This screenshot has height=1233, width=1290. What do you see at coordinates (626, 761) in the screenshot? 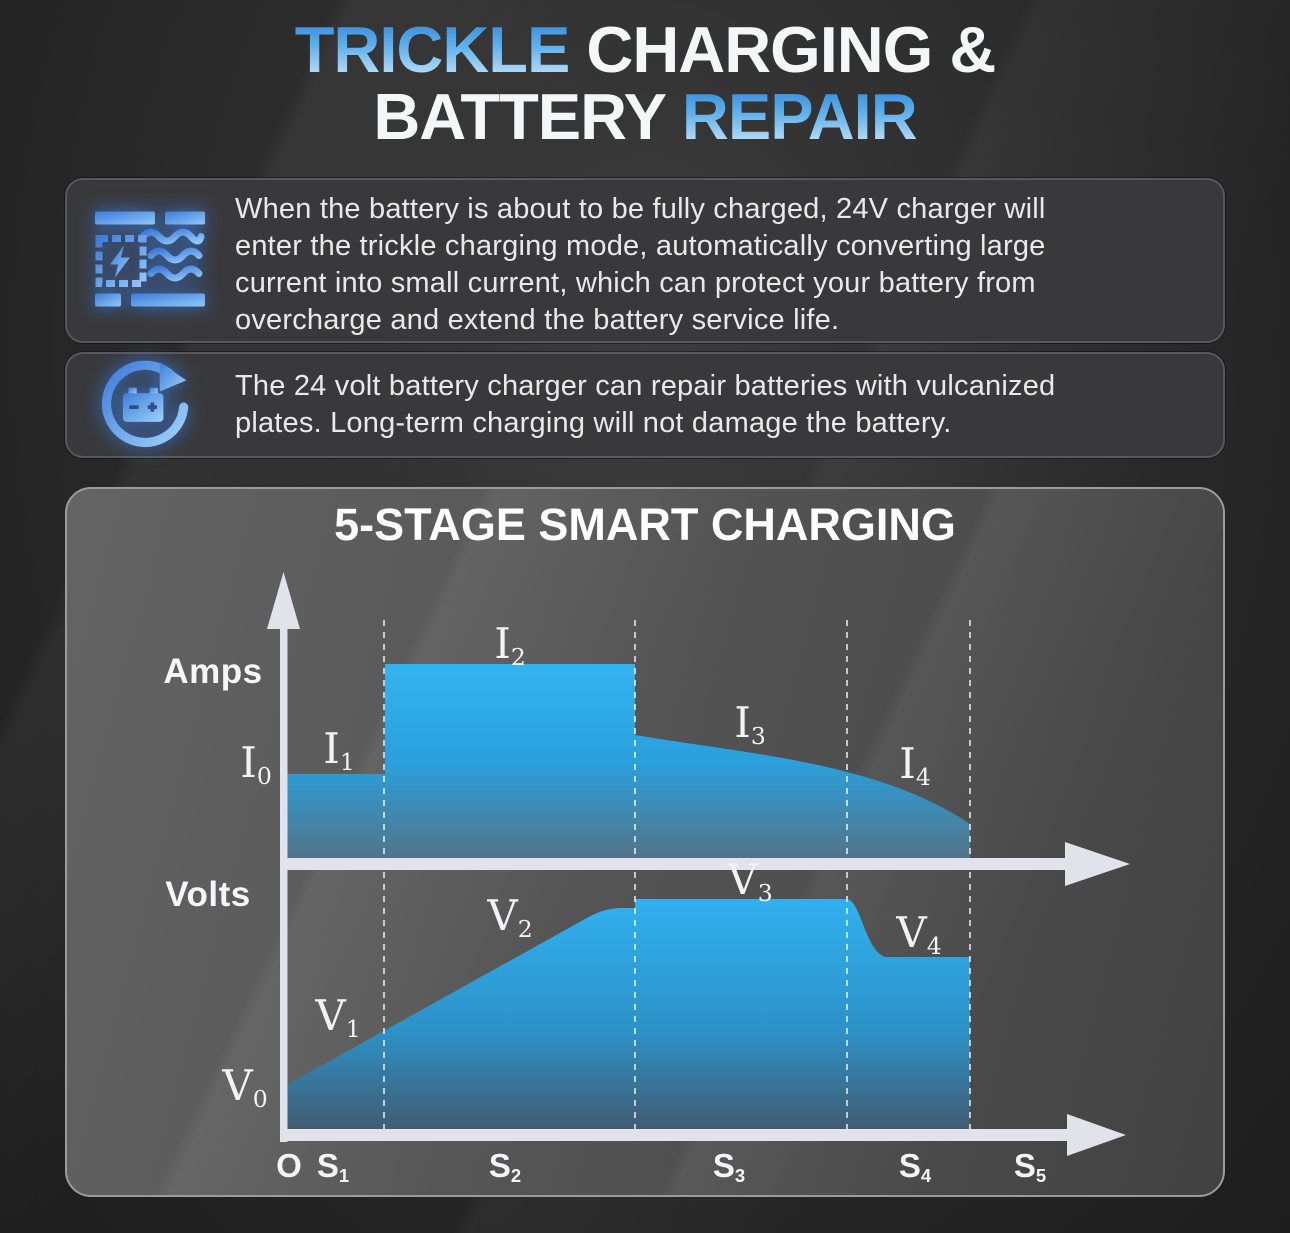
I see `amps-area-series` at bounding box center [626, 761].